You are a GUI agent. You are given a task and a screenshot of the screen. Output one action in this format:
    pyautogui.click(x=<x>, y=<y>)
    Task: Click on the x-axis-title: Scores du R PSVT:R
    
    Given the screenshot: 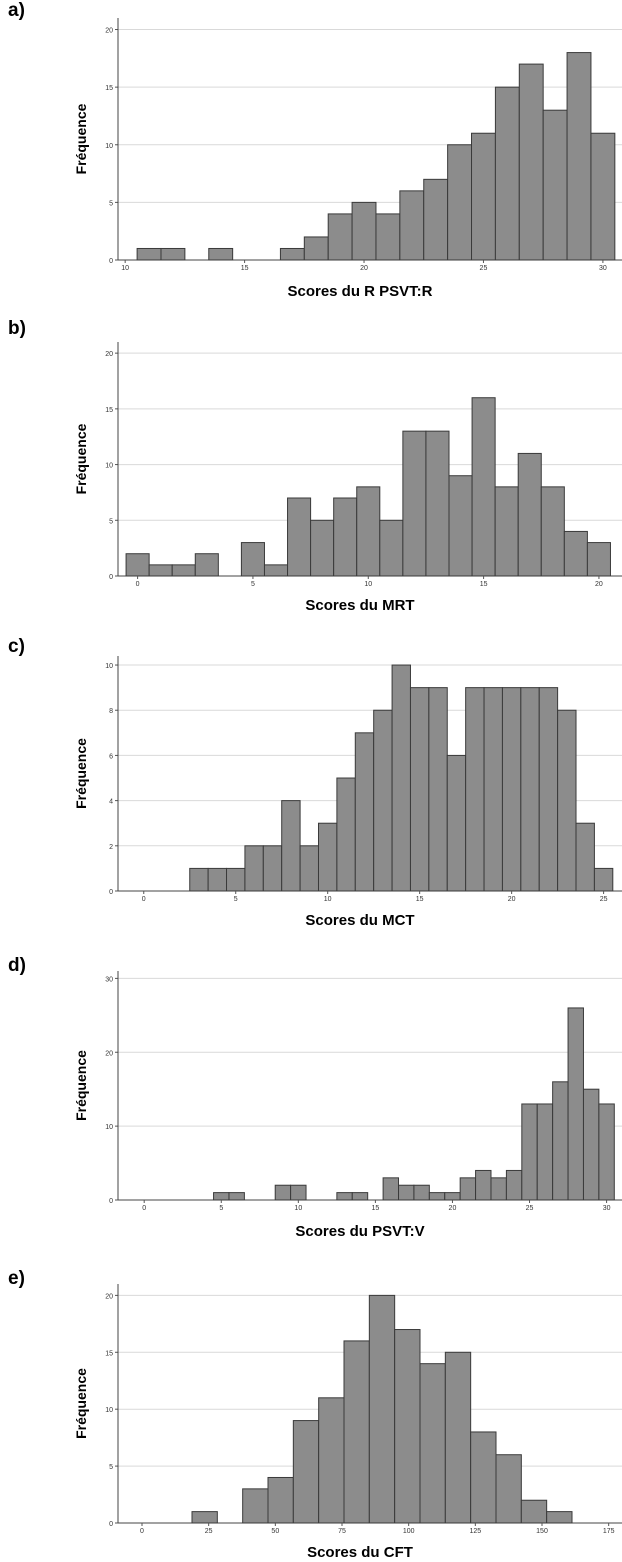 What is the action you would take?
    pyautogui.click(x=359, y=291)
    